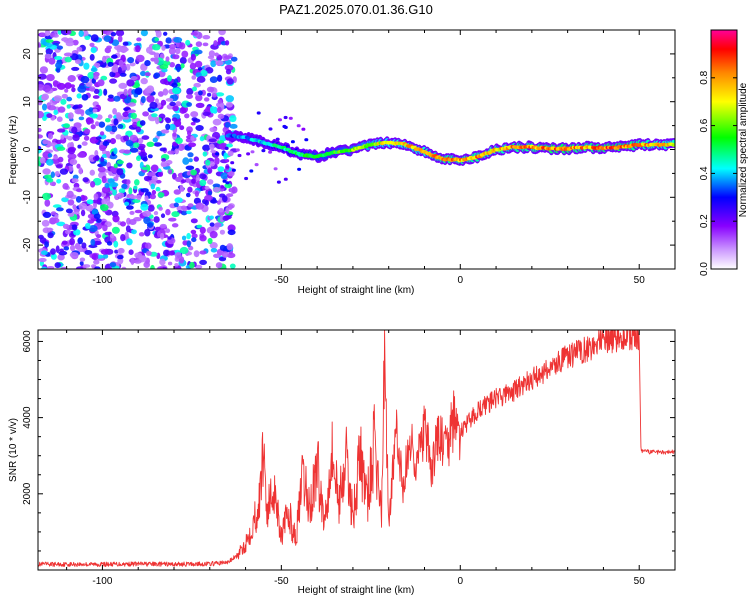 Image resolution: width=750 pixels, height=600 pixels. What do you see at coordinates (743, 149) in the screenshot?
I see `colorbar-label: Normalized spectral amplitude` at bounding box center [743, 149].